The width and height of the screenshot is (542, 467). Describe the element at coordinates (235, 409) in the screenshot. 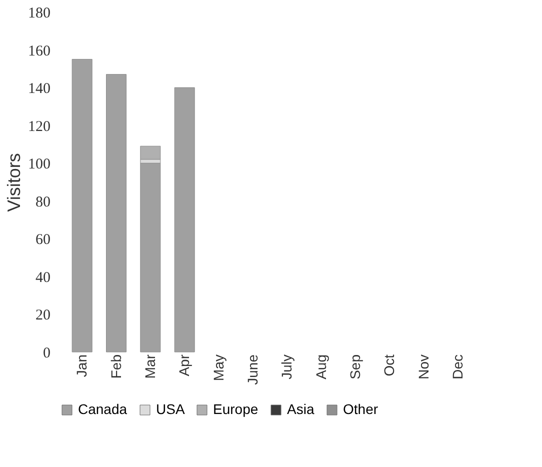

I see `legend-label: Europe` at that location.